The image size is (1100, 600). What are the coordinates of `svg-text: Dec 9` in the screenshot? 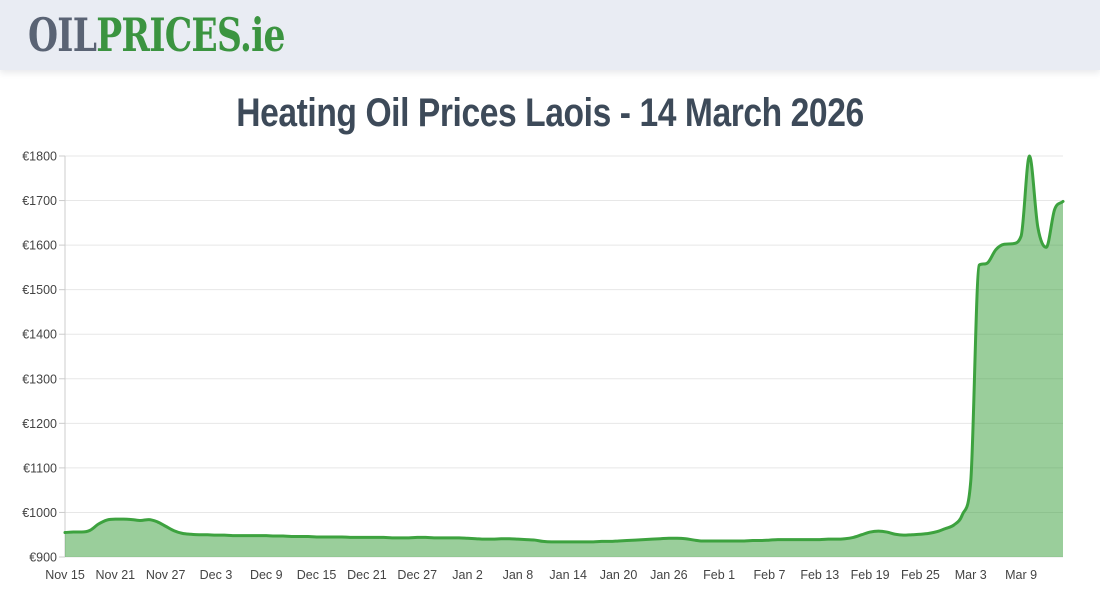 It's located at (266, 575).